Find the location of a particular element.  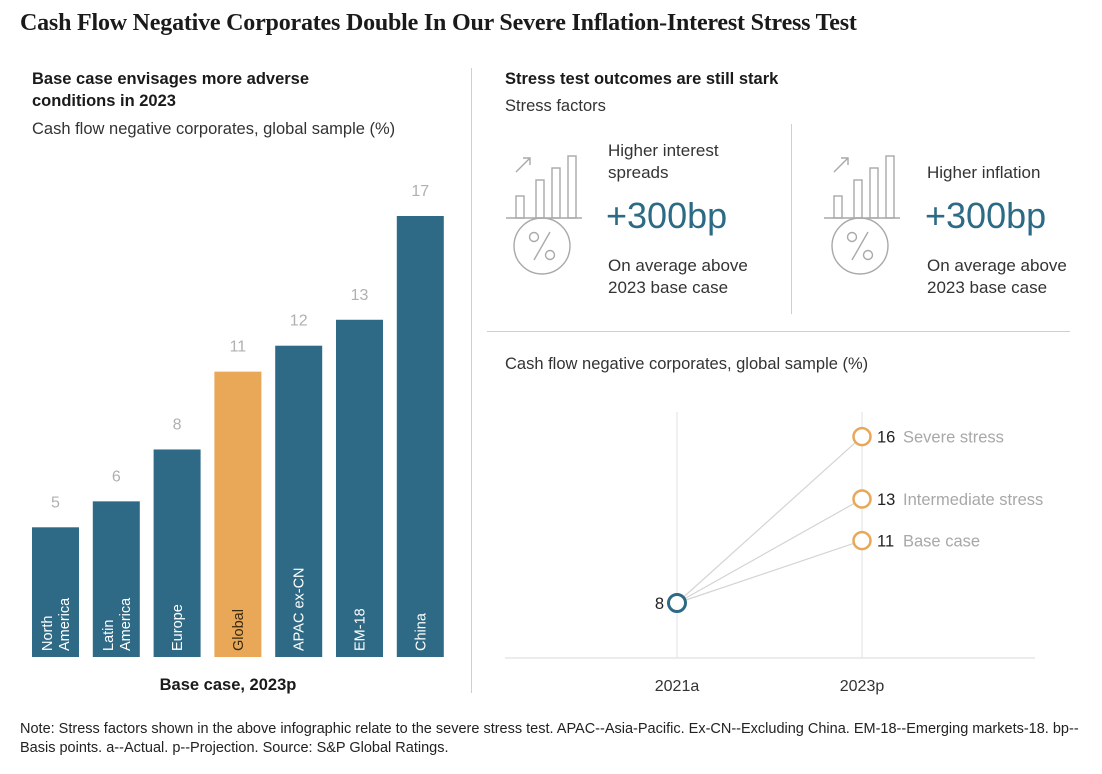

factor-label-interest: Higher interest spreads is located at coordinates (663, 161).